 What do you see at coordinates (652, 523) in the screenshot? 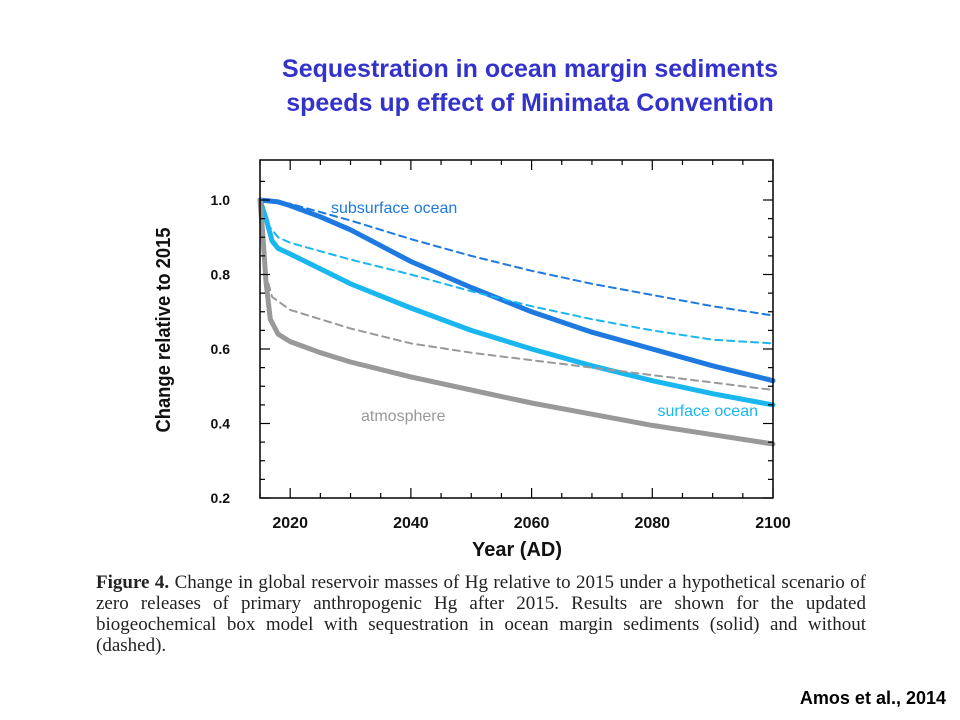
I see `x-tick-label: 2080` at bounding box center [652, 523].